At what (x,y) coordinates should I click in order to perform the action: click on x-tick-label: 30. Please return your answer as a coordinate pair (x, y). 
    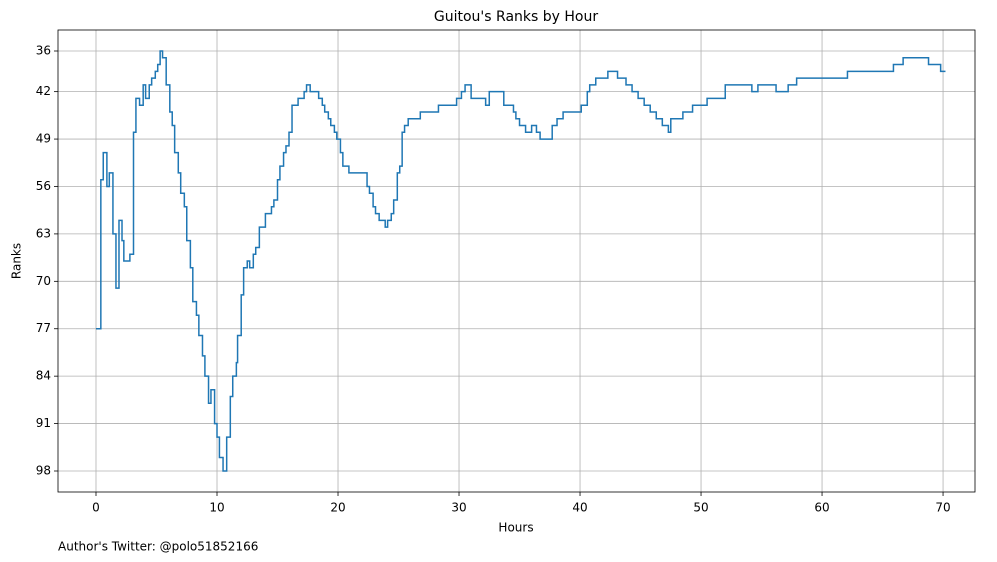
    Looking at the image, I should click on (458, 508).